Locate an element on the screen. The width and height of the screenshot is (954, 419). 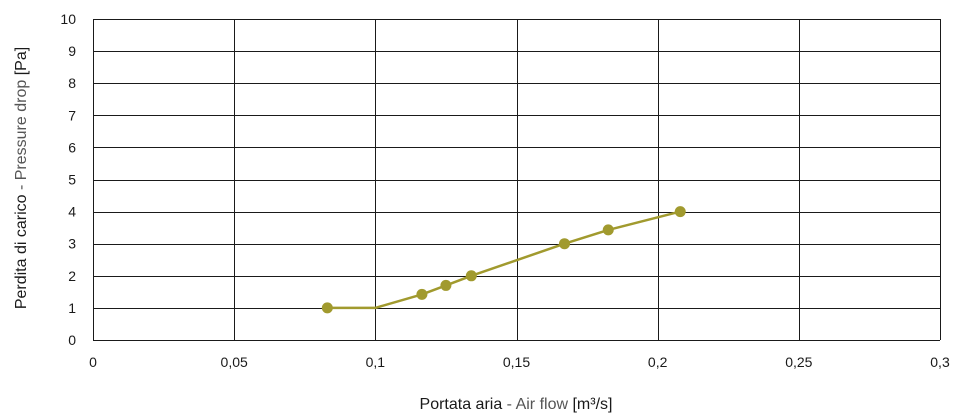
y-tick-label: 2 is located at coordinates (72, 276).